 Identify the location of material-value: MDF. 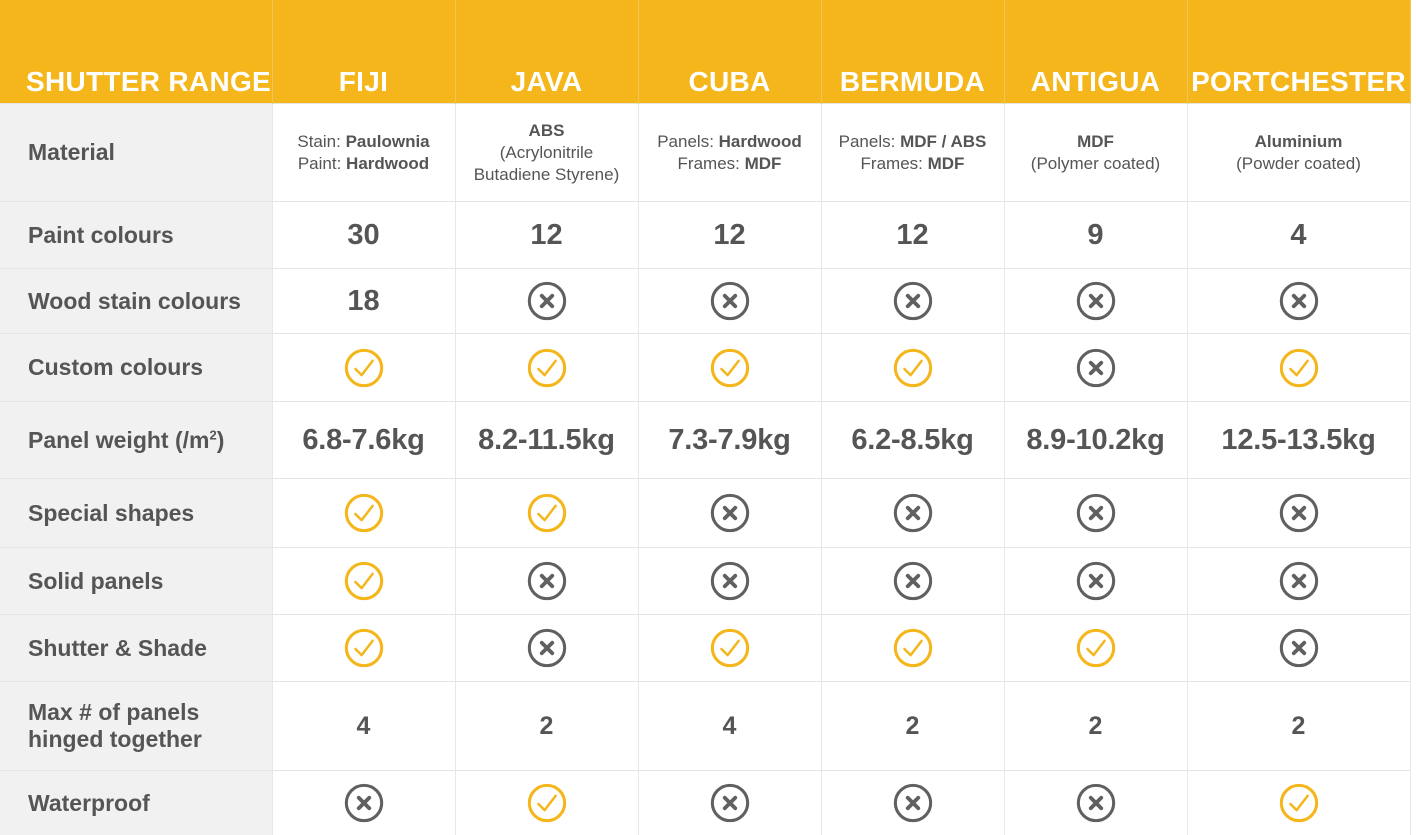
(946, 163).